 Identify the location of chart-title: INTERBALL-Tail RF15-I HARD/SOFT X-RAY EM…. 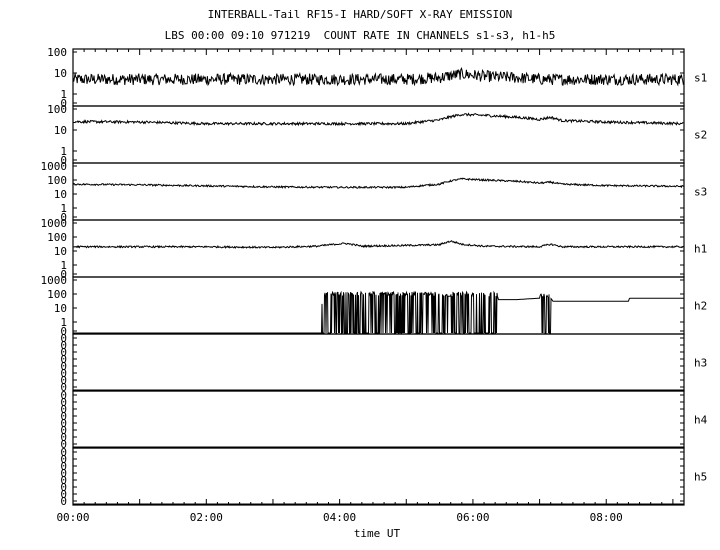
(360, 14).